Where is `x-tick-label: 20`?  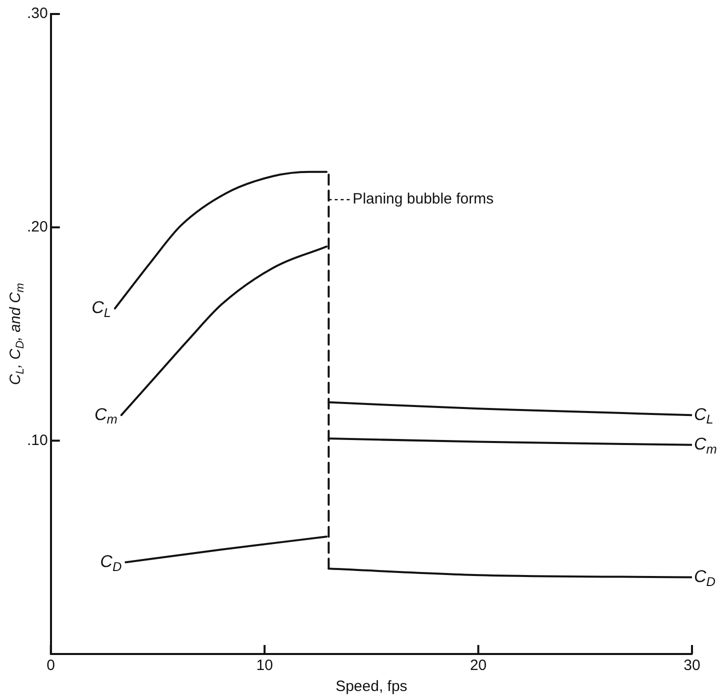 x-tick-label: 20 is located at coordinates (478, 665).